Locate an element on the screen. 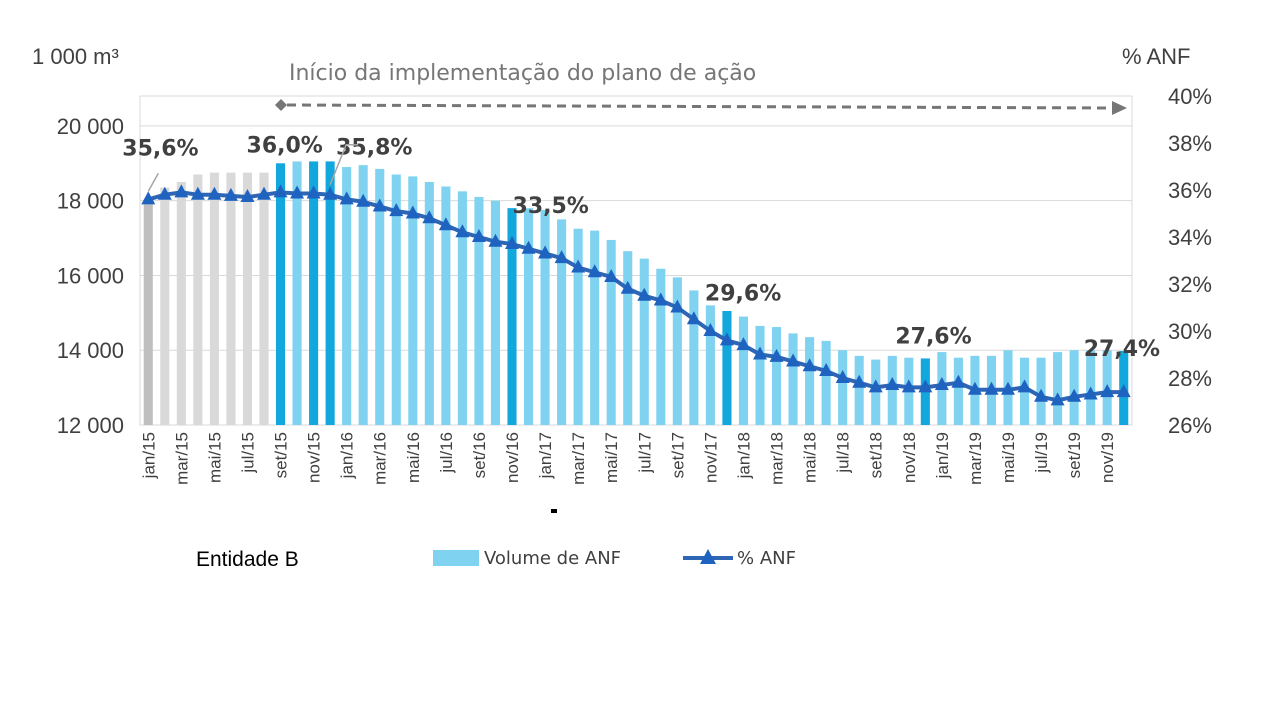 The height and width of the screenshot is (704, 1288). x-tick-label: mar/16 is located at coordinates (380, 458).